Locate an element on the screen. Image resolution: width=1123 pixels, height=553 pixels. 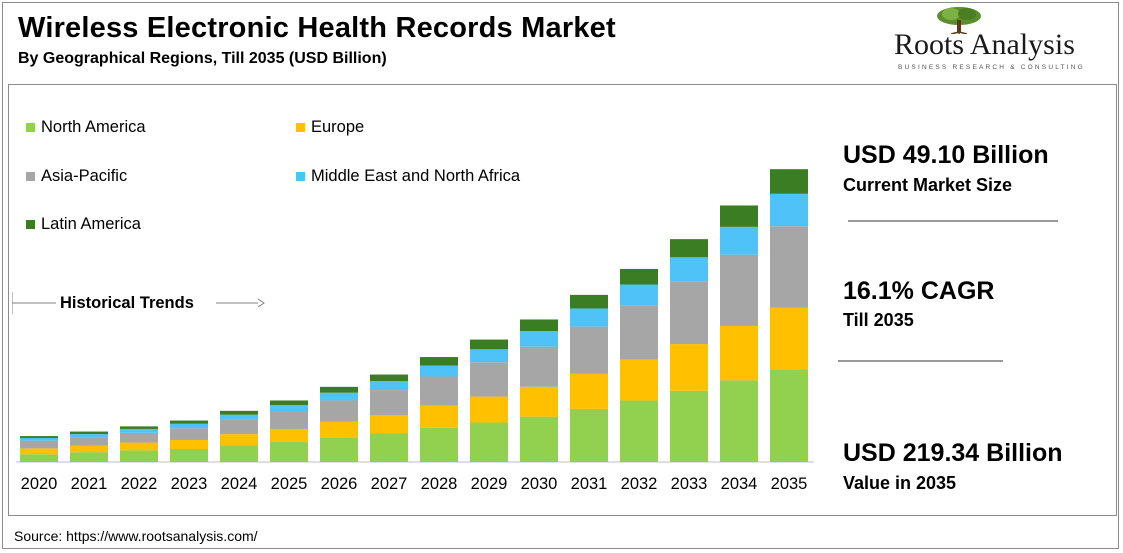
x-tick-label-2027: 2027 is located at coordinates (389, 484).